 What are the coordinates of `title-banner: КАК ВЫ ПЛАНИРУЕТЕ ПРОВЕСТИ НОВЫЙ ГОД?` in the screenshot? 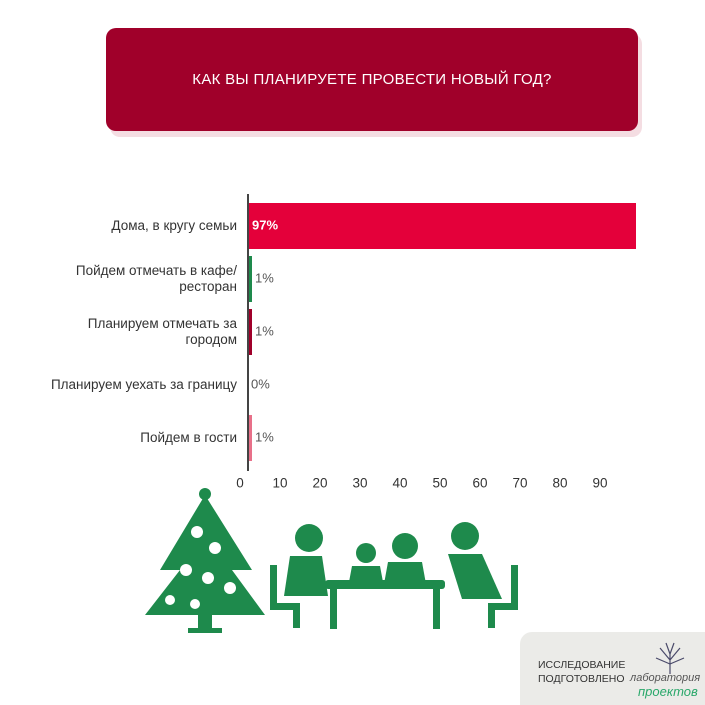 It's located at (372, 79).